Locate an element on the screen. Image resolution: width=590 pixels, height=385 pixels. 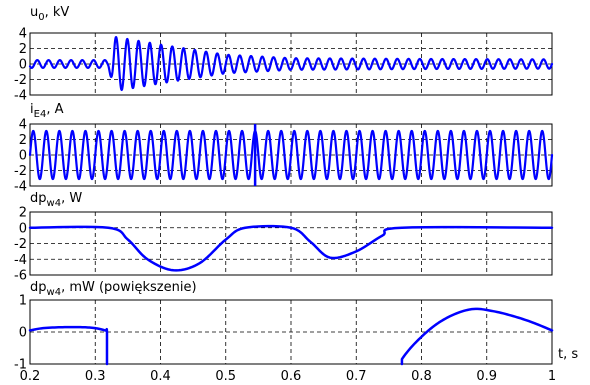
title-ie4: iE4, A is located at coordinates (47, 111).